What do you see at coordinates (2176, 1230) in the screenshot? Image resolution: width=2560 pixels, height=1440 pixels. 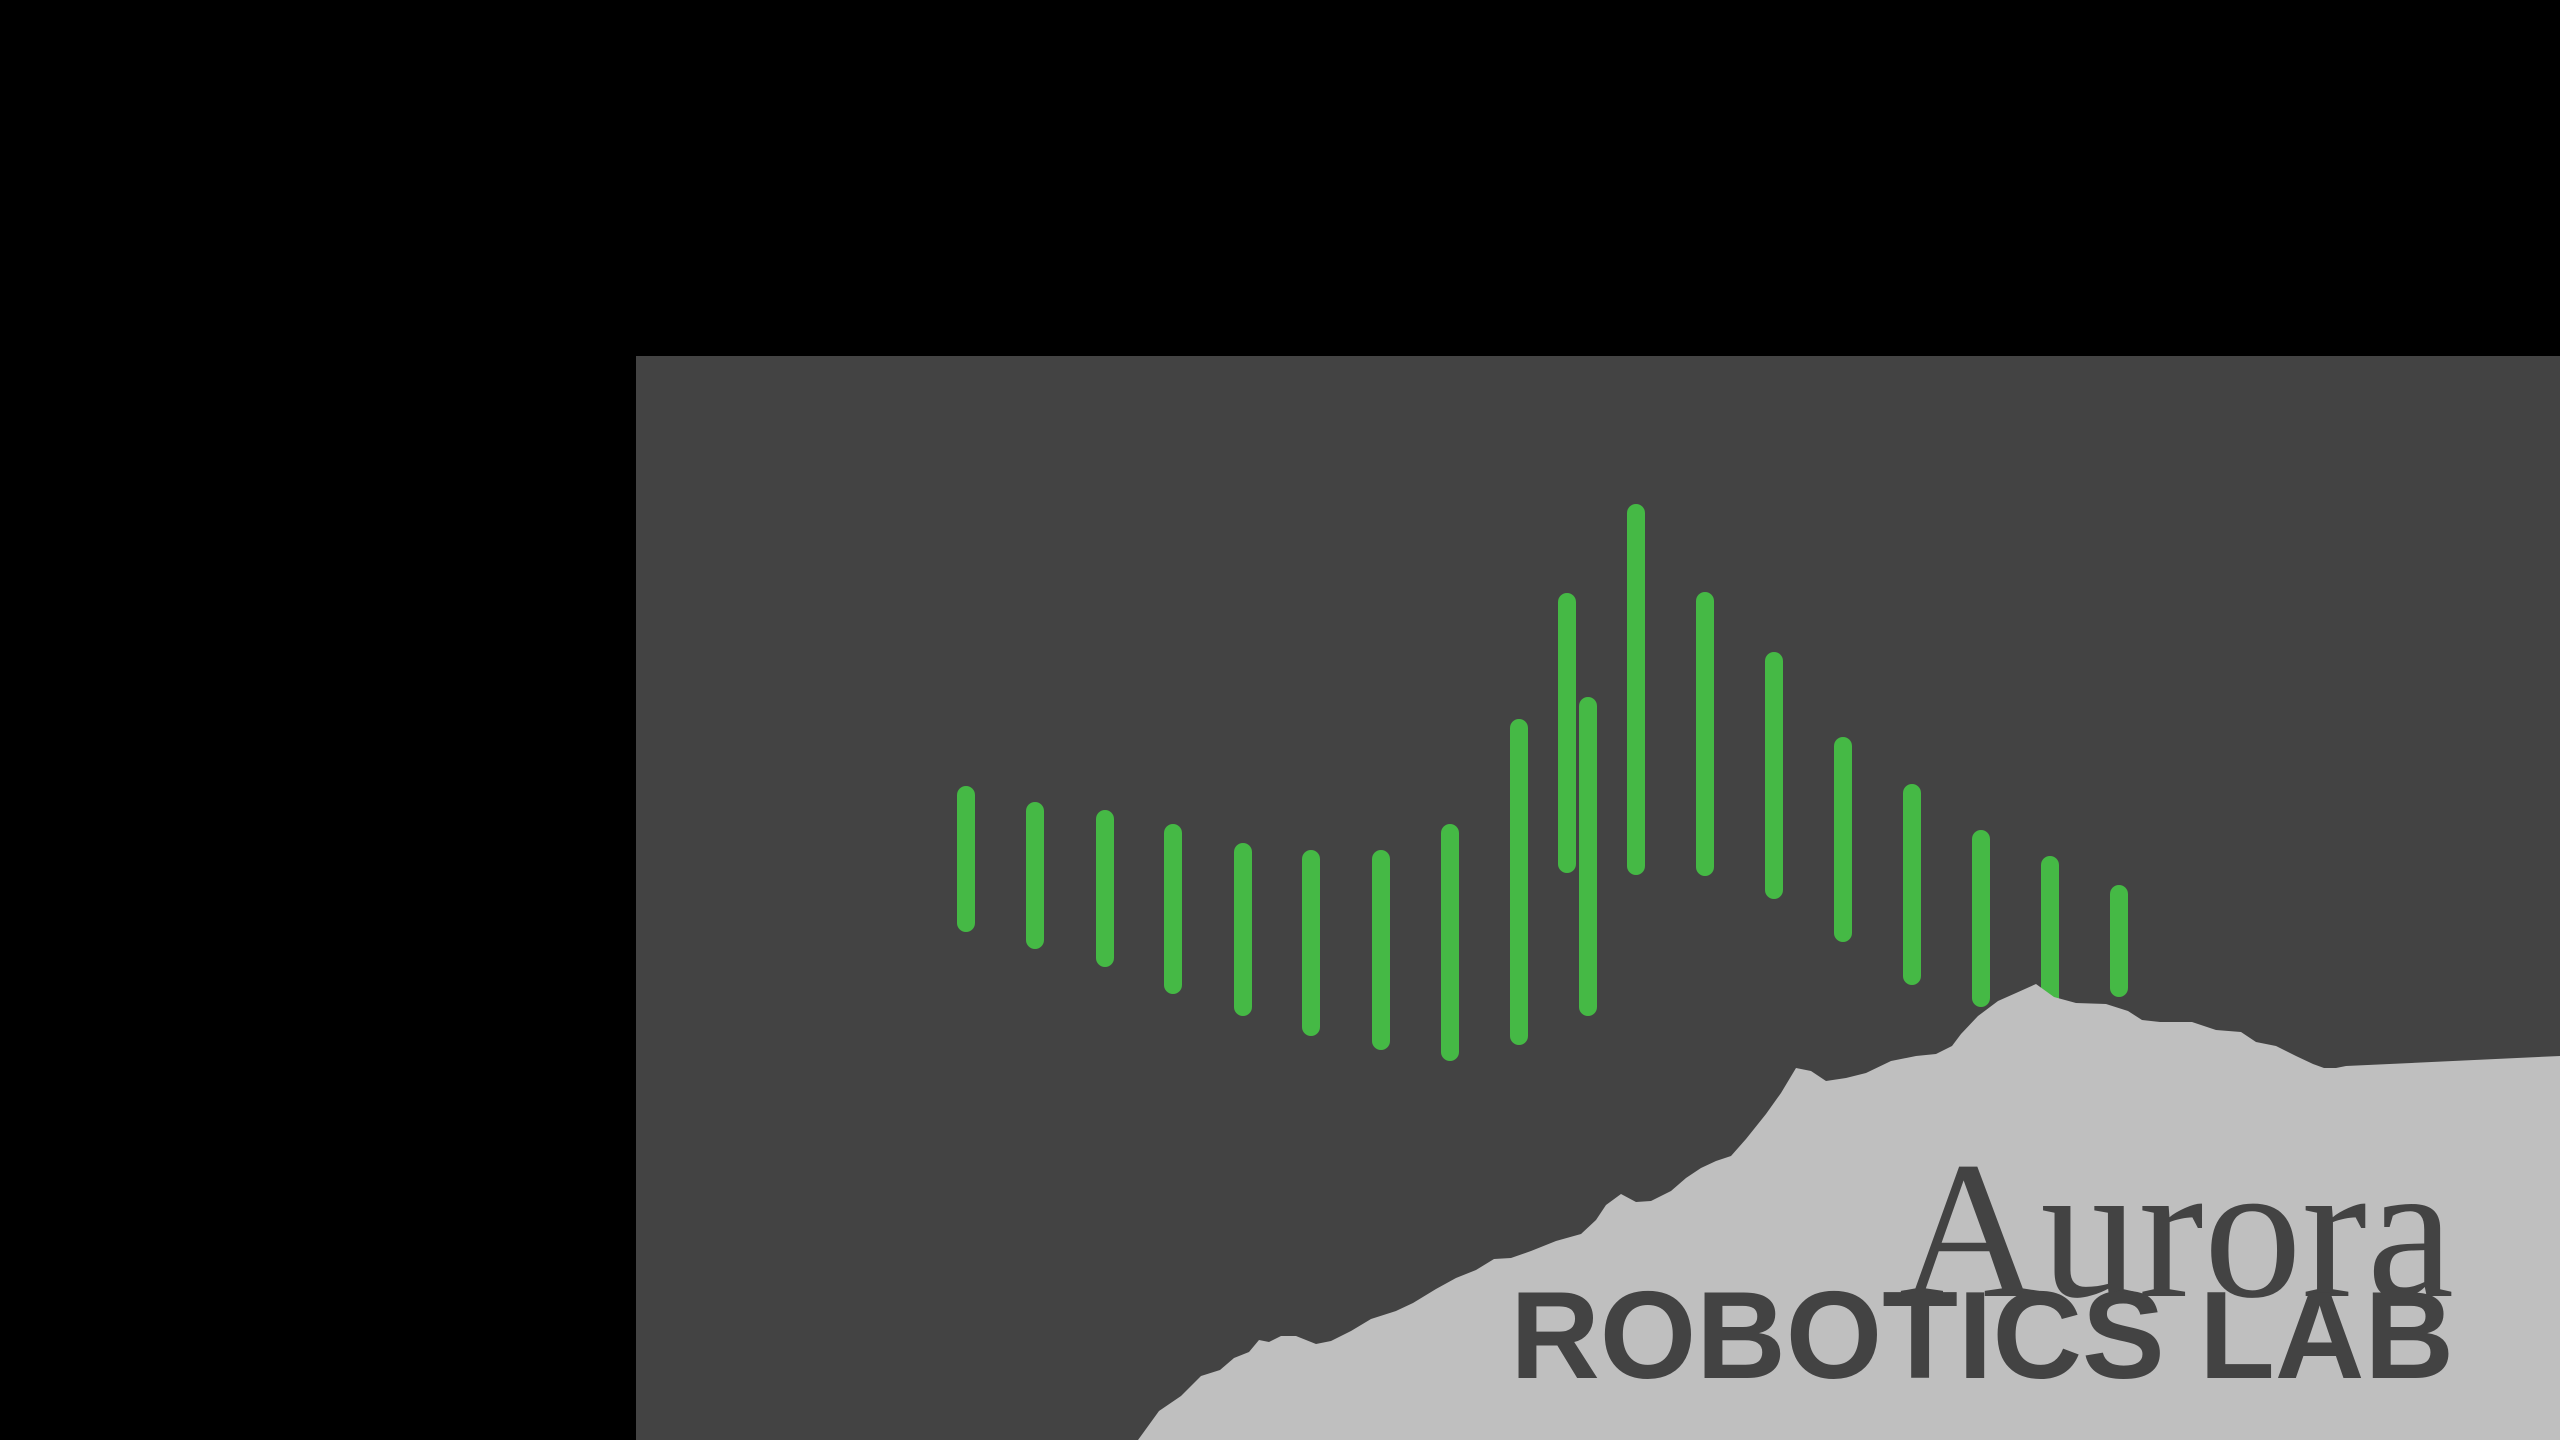 I see `logo-wordmark-aurora: Aurora` at bounding box center [2176, 1230].